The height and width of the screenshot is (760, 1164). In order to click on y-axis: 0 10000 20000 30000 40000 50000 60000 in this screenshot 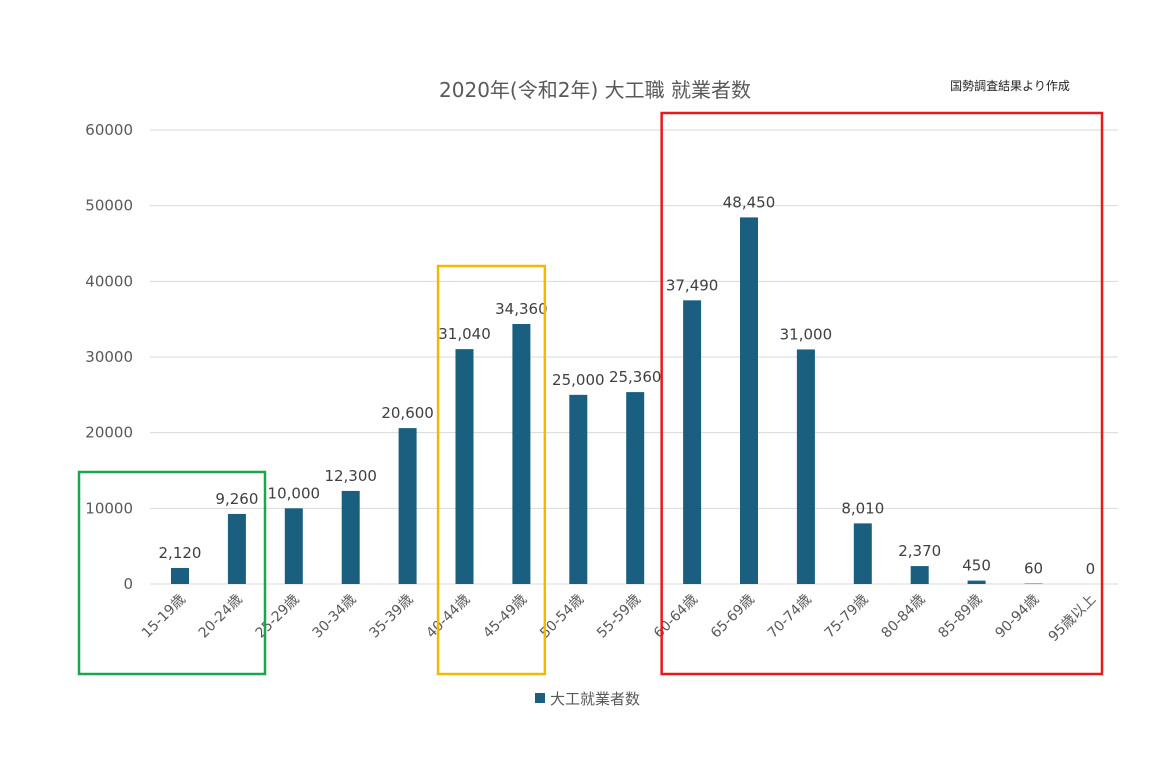, I will do `click(109, 357)`.